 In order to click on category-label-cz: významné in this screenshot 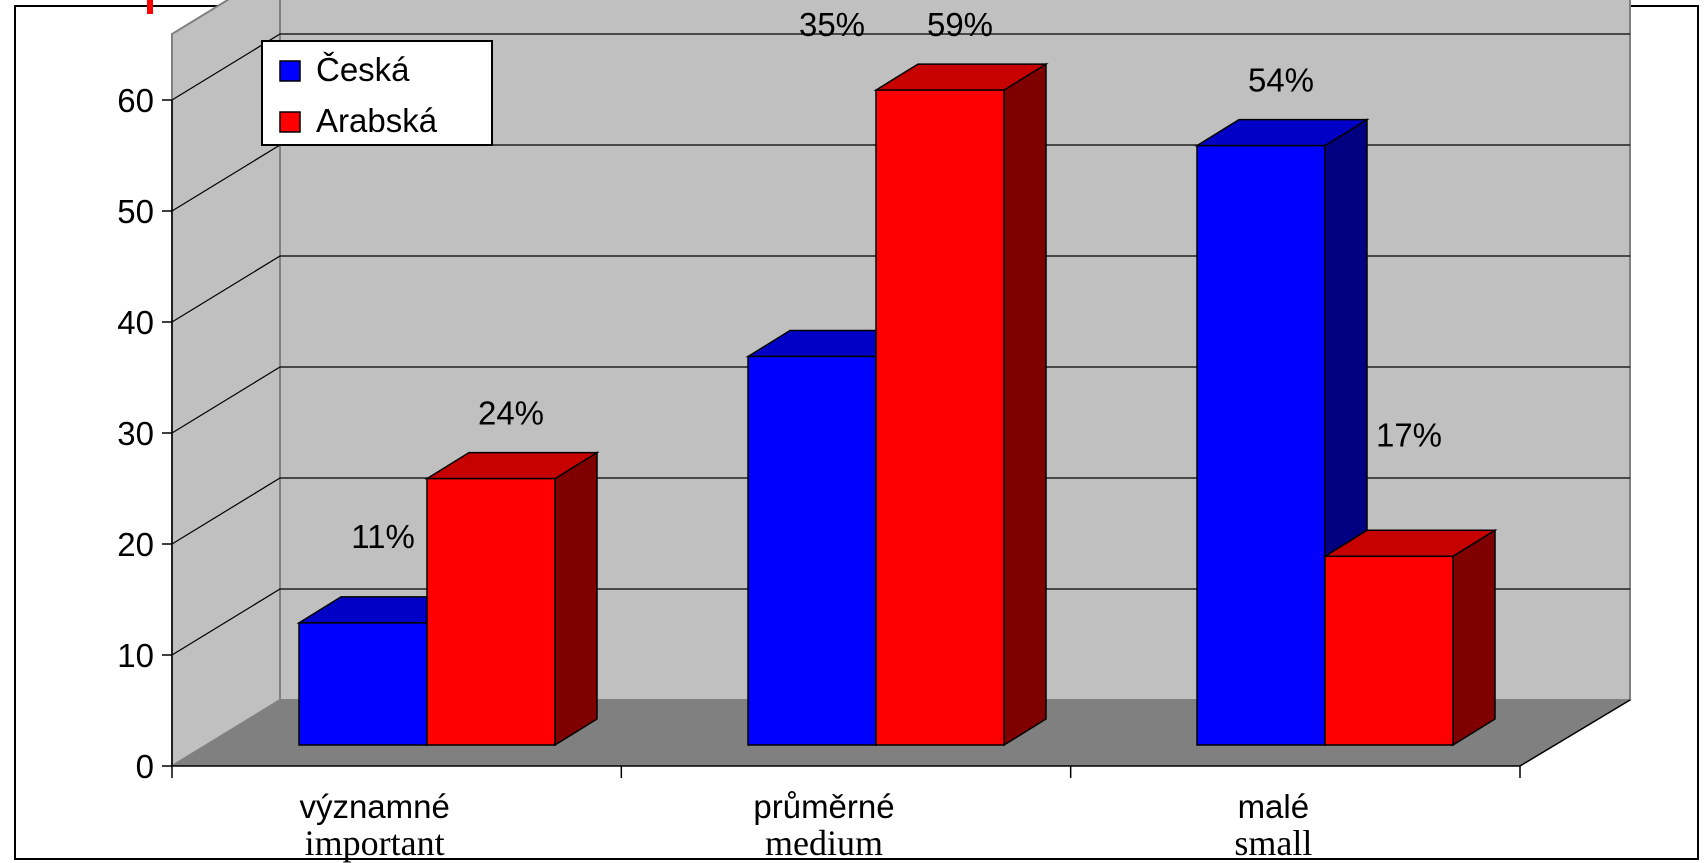, I will do `click(374, 806)`.